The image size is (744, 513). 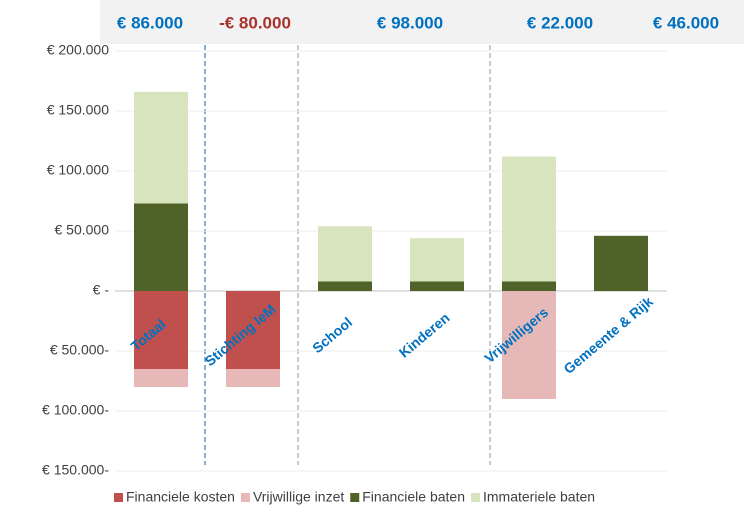 What do you see at coordinates (75, 470) in the screenshot?
I see `y-tick-label: € 150.000-` at bounding box center [75, 470].